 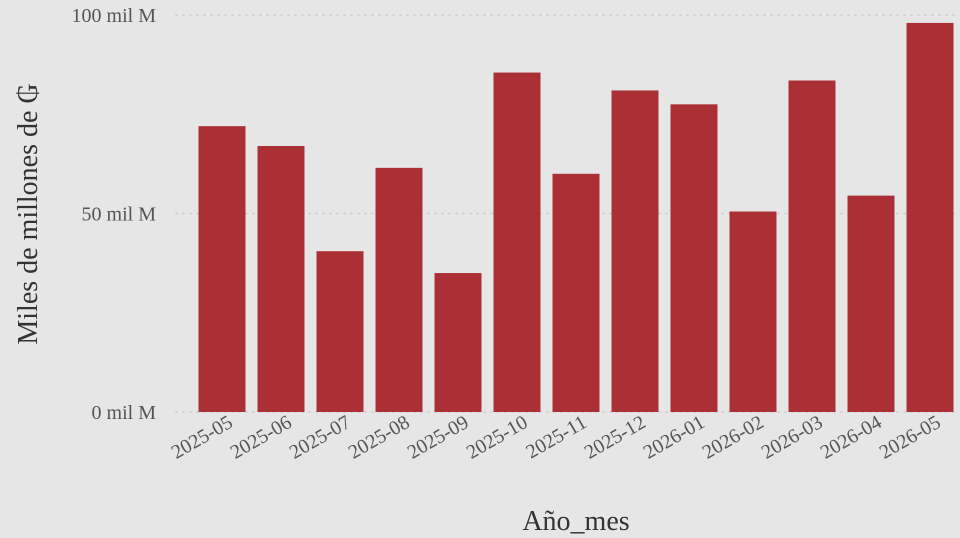 What do you see at coordinates (119, 215) in the screenshot?
I see `y-tick-label: 50 mil M` at bounding box center [119, 215].